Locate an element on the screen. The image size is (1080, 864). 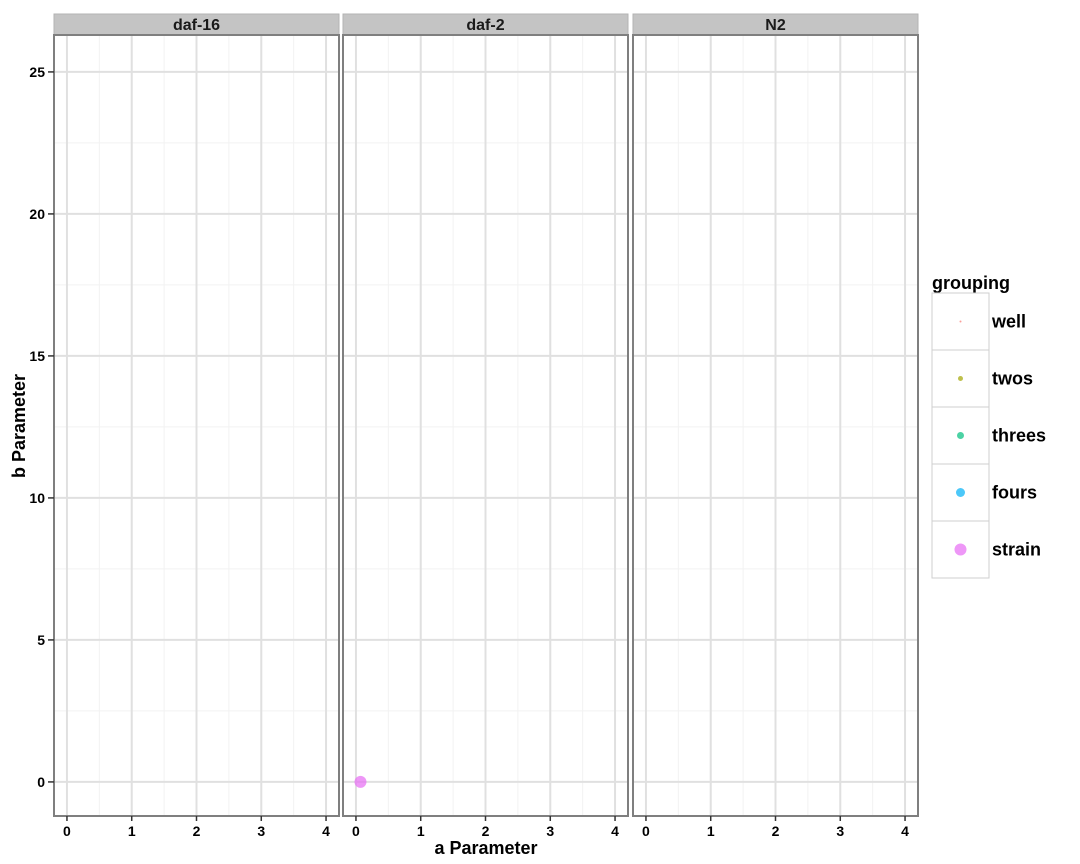
y-axis-title: b Parameter is located at coordinates (19, 426).